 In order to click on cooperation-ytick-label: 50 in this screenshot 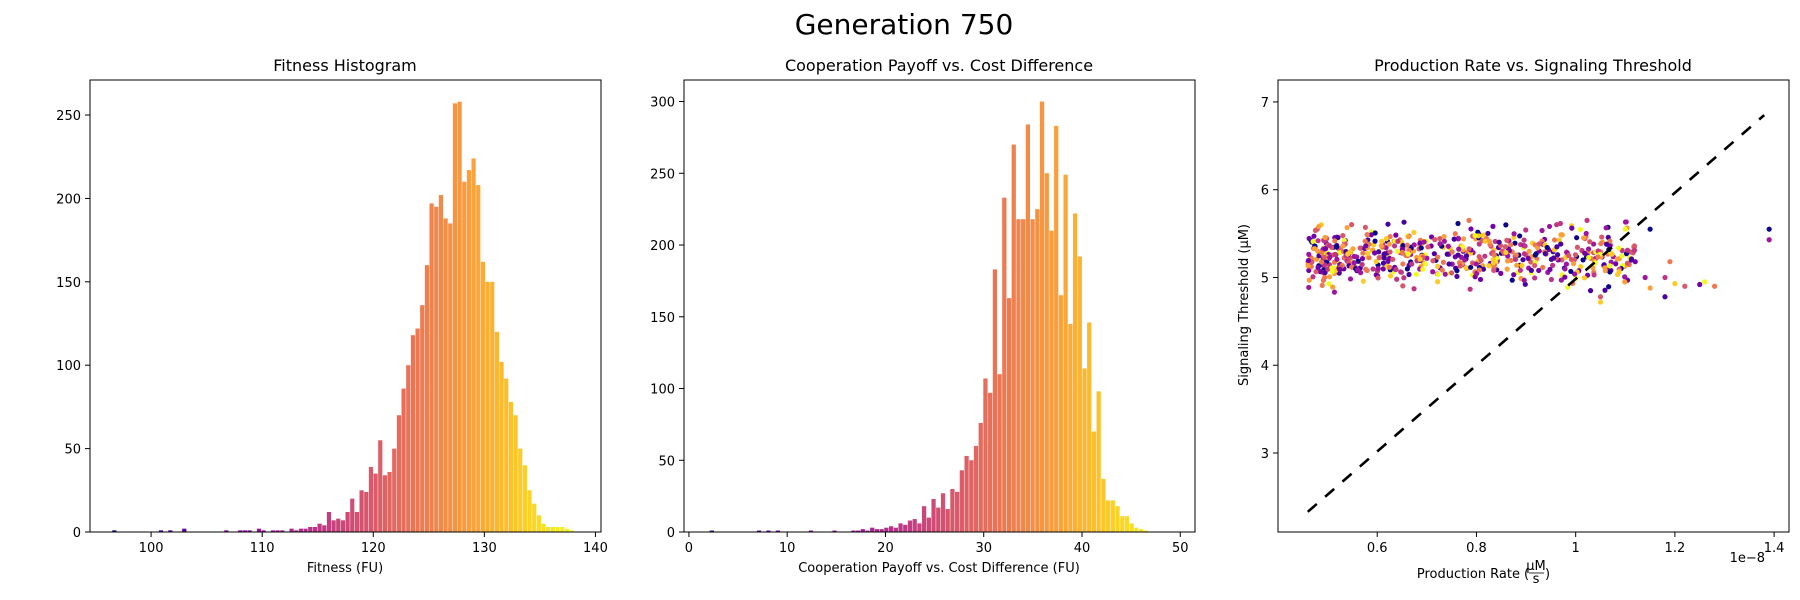, I will do `click(666, 461)`.